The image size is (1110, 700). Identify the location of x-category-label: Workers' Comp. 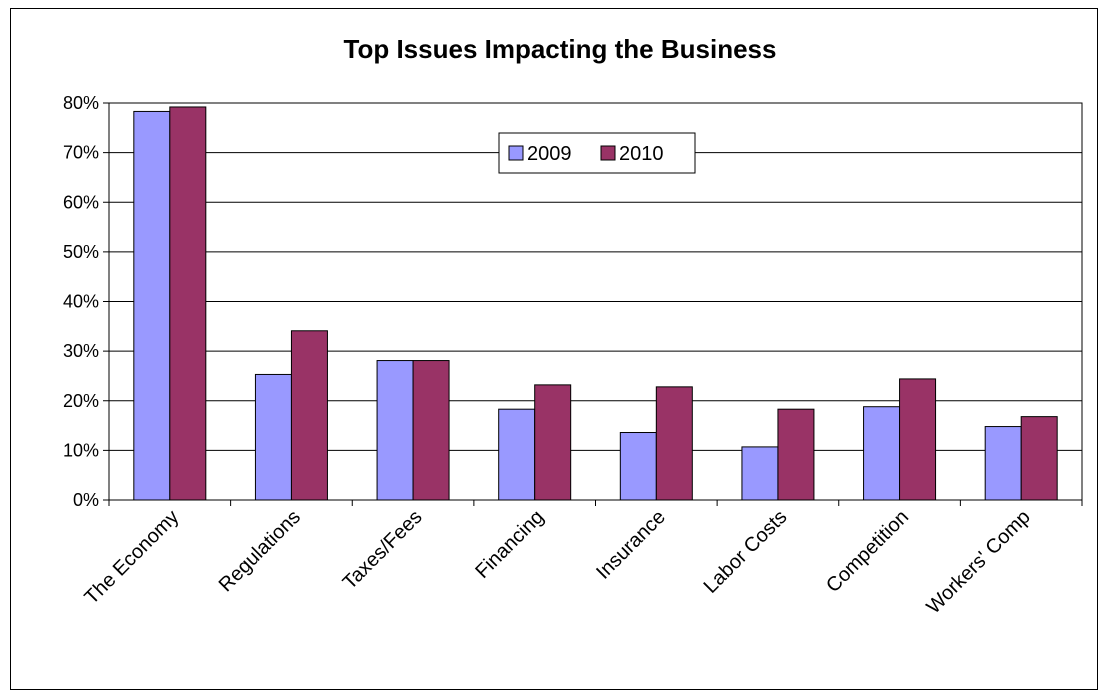
(978, 562).